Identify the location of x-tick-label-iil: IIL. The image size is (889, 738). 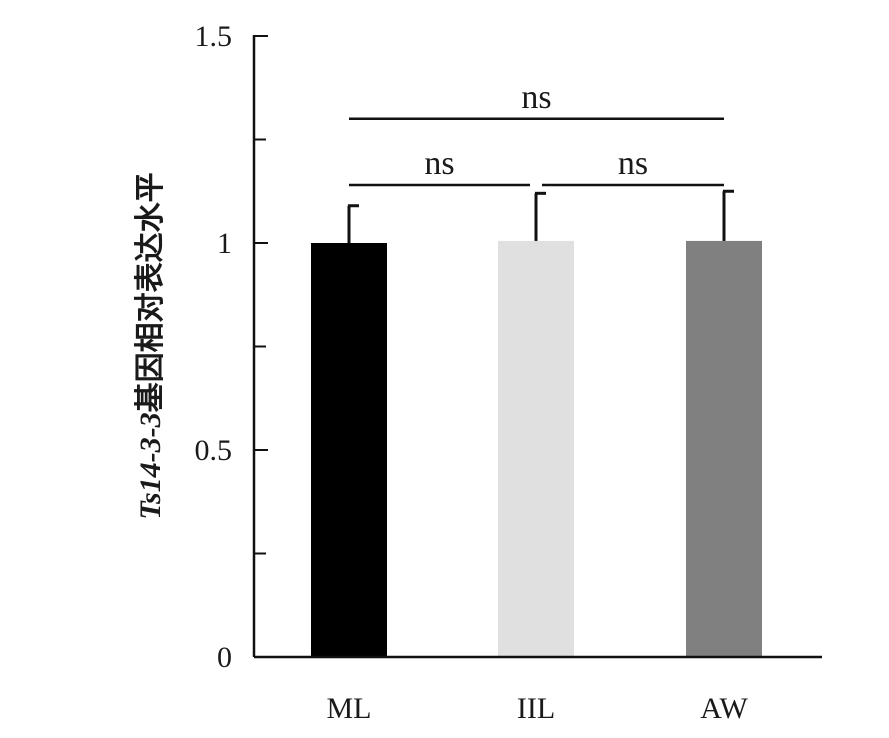
(536, 708).